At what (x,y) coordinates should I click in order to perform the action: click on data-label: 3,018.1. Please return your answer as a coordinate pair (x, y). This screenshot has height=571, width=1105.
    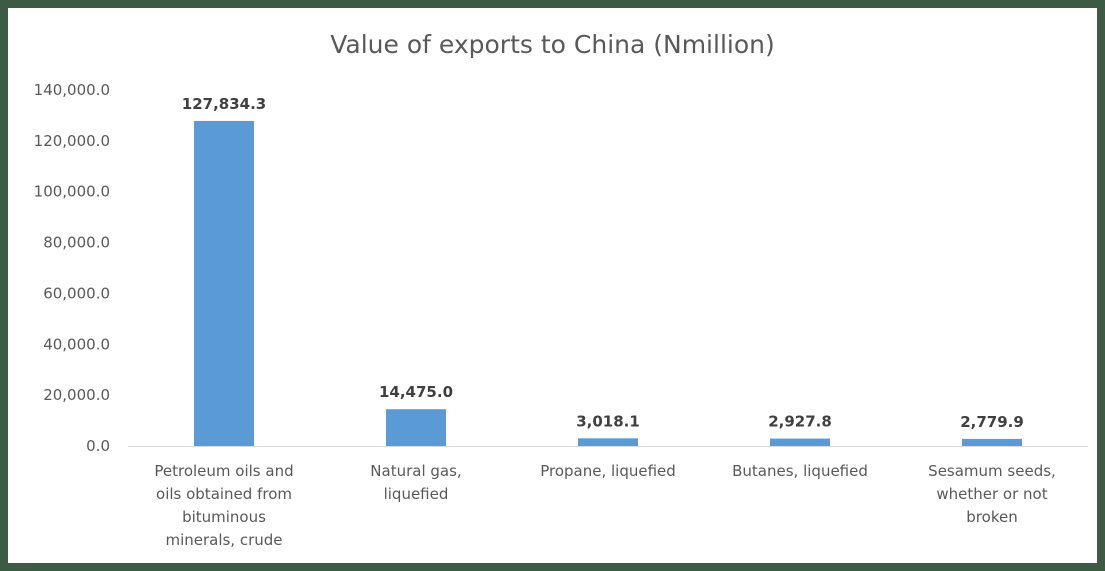
    Looking at the image, I should click on (608, 421).